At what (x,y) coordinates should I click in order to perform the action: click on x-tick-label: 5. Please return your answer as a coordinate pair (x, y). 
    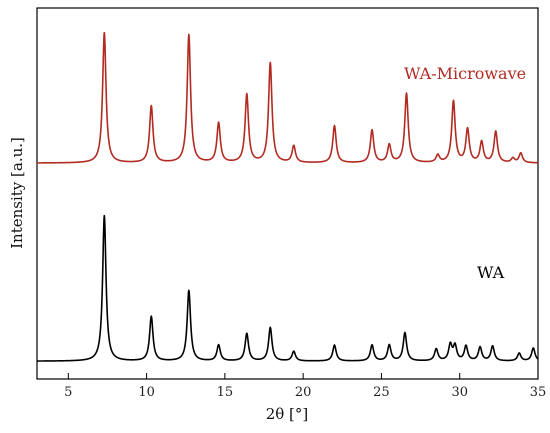
    Looking at the image, I should click on (68, 392).